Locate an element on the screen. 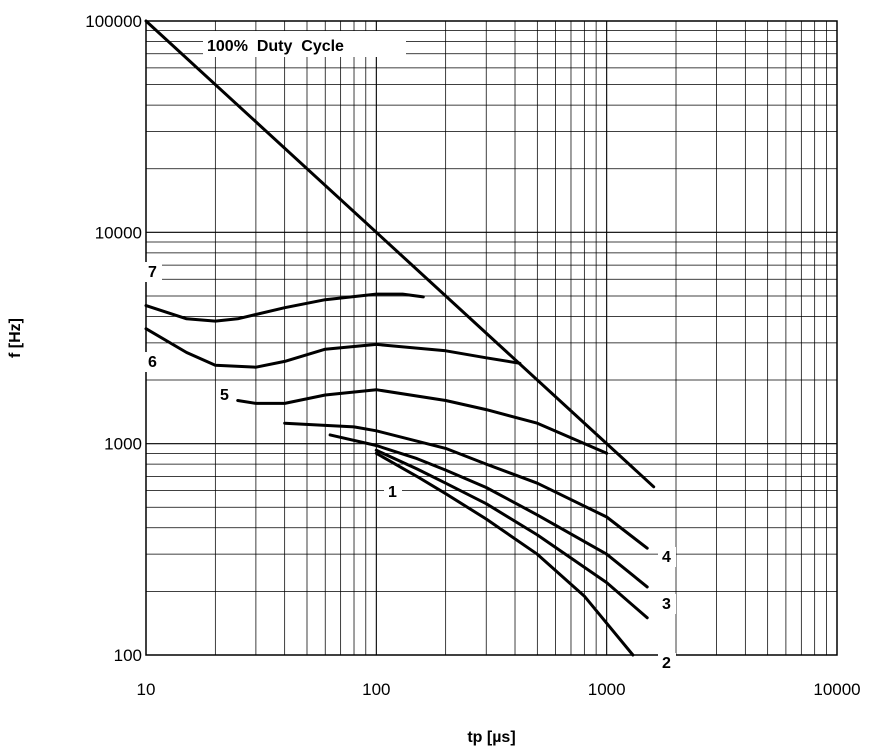 Image resolution: width=875 pixels, height=753 pixels. curve-label-text: 5 is located at coordinates (224, 395).